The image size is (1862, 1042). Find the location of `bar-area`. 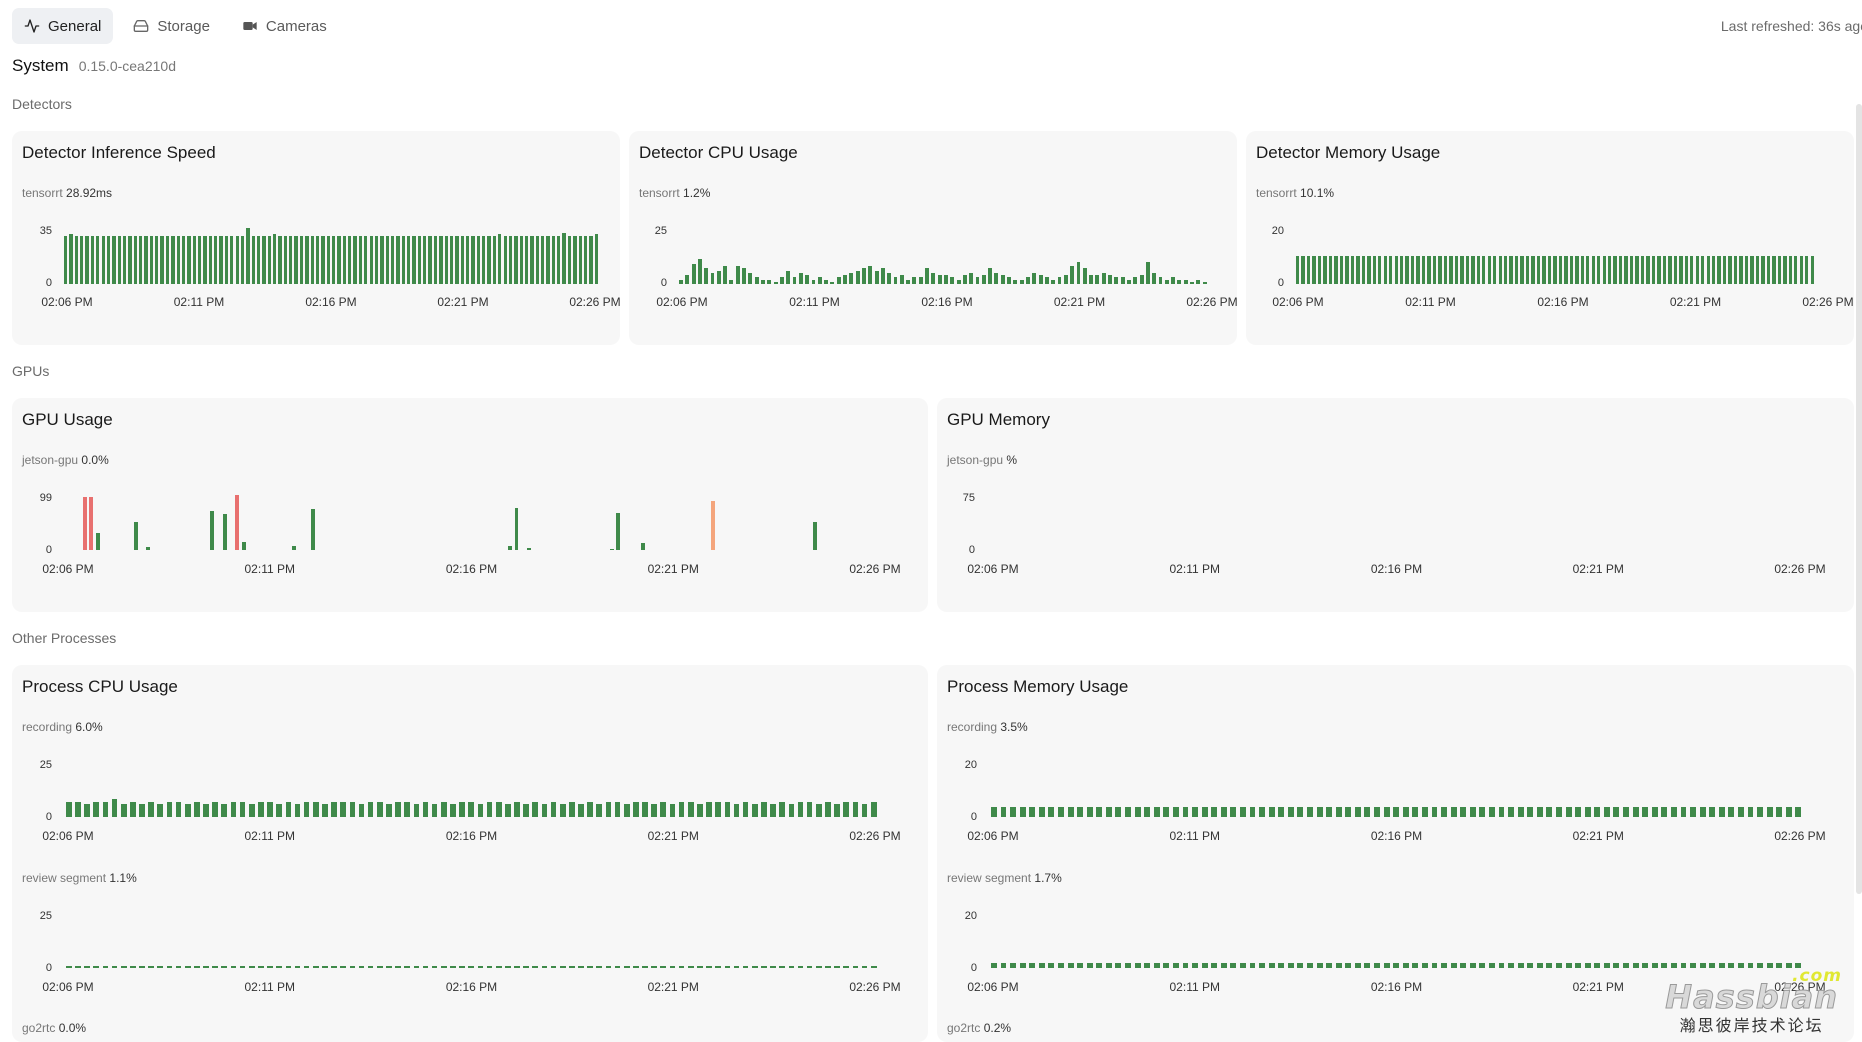

bar-area is located at coordinates (944, 256).